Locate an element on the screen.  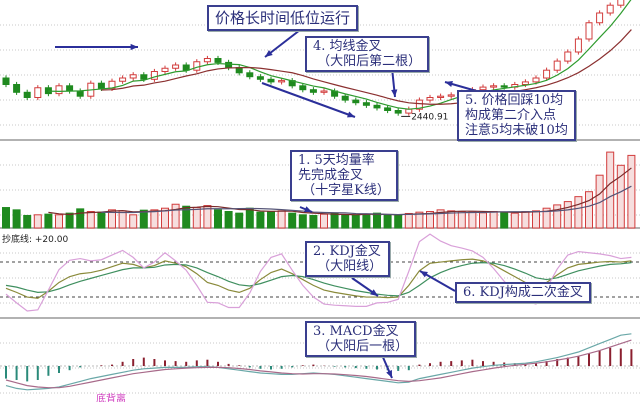
volume-ma10-line is located at coordinates (366, 200).